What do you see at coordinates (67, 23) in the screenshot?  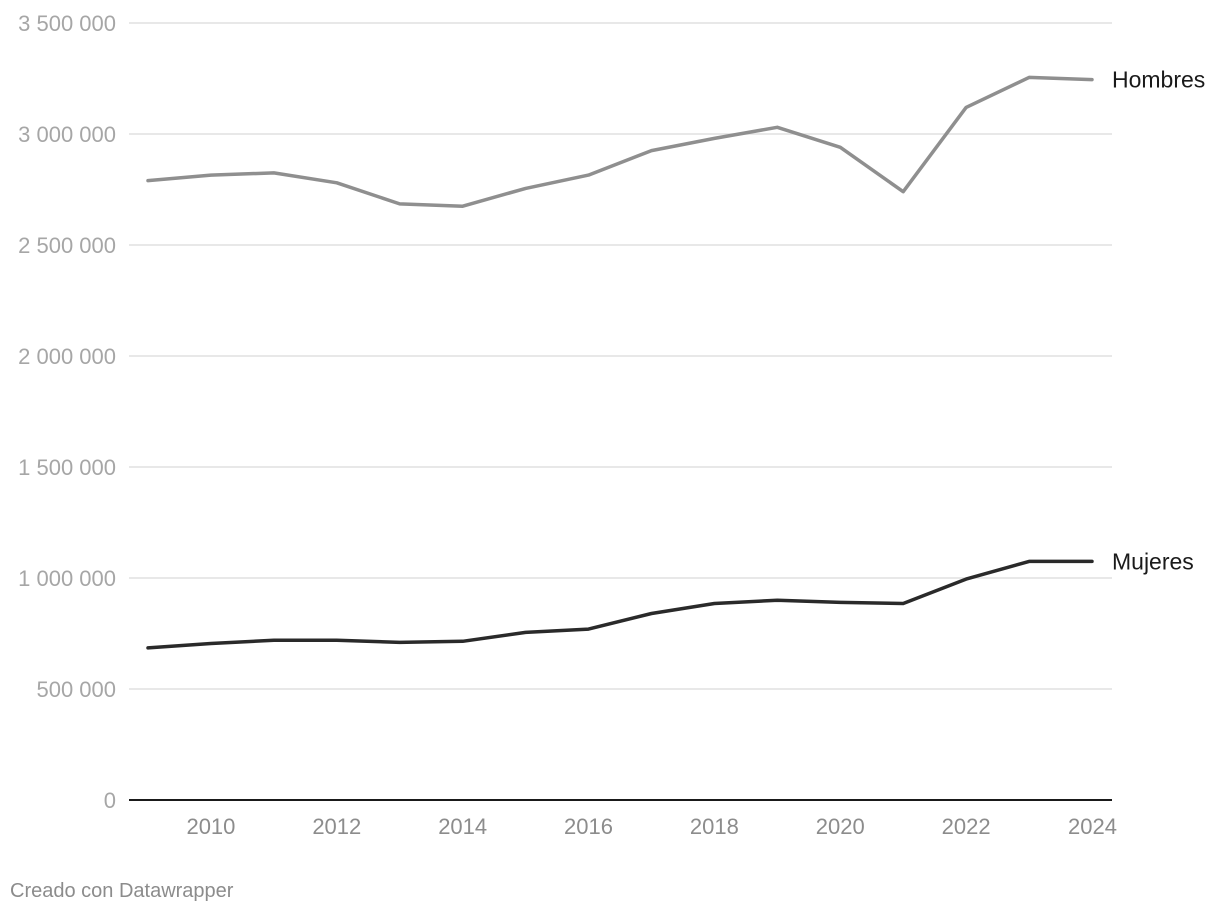 I see `y-tick-label: 3 500 000` at bounding box center [67, 23].